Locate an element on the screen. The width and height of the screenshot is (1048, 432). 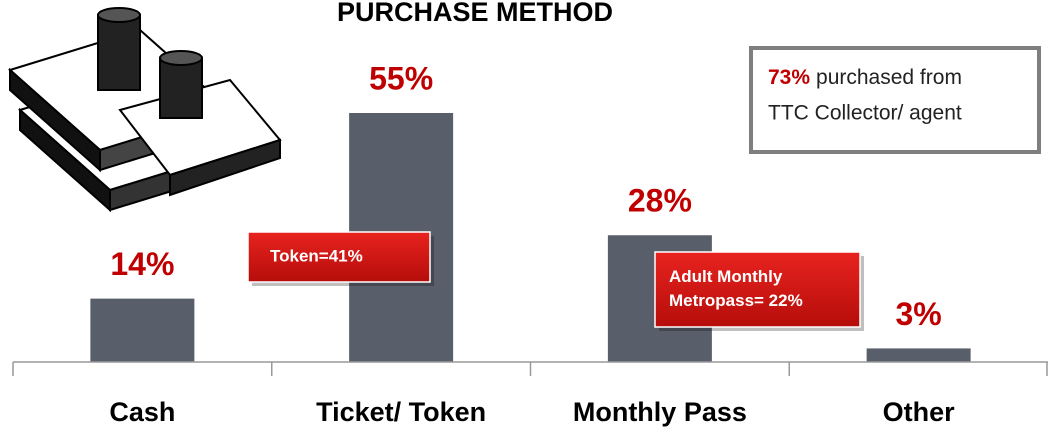
annotation-text: Token=41% is located at coordinates (316, 255).